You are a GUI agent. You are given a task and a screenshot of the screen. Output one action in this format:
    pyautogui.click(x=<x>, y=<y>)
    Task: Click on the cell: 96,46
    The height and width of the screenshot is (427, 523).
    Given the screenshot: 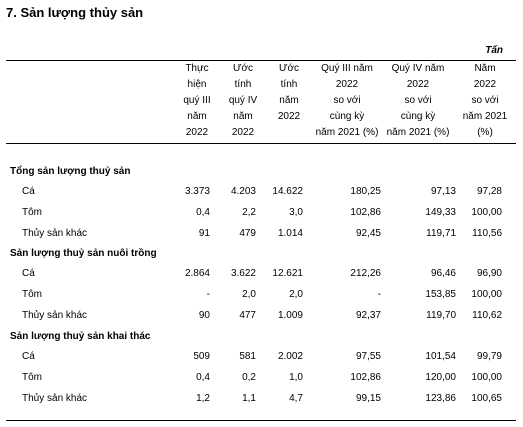 What is the action you would take?
    pyautogui.click(x=443, y=273)
    